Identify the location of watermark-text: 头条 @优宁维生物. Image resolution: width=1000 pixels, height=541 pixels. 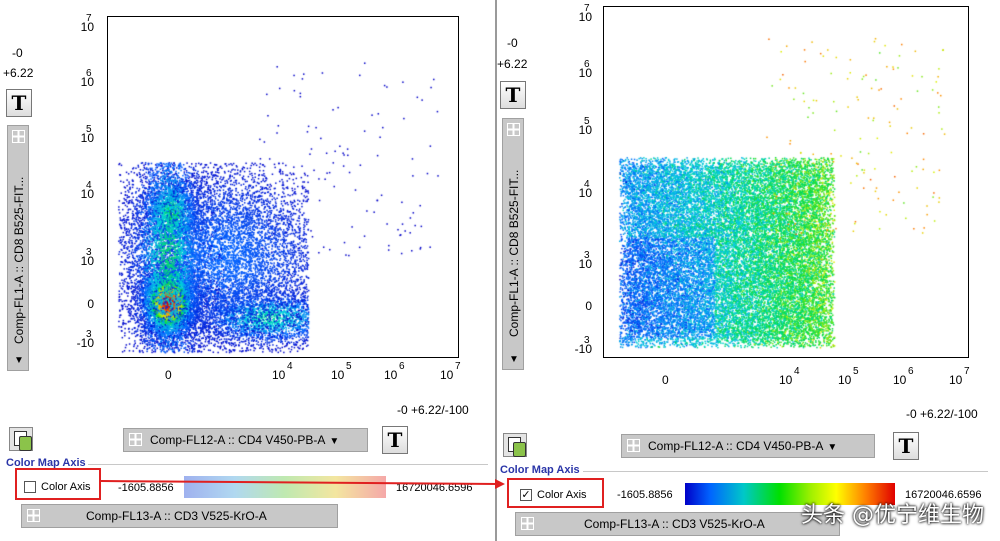
(892, 515).